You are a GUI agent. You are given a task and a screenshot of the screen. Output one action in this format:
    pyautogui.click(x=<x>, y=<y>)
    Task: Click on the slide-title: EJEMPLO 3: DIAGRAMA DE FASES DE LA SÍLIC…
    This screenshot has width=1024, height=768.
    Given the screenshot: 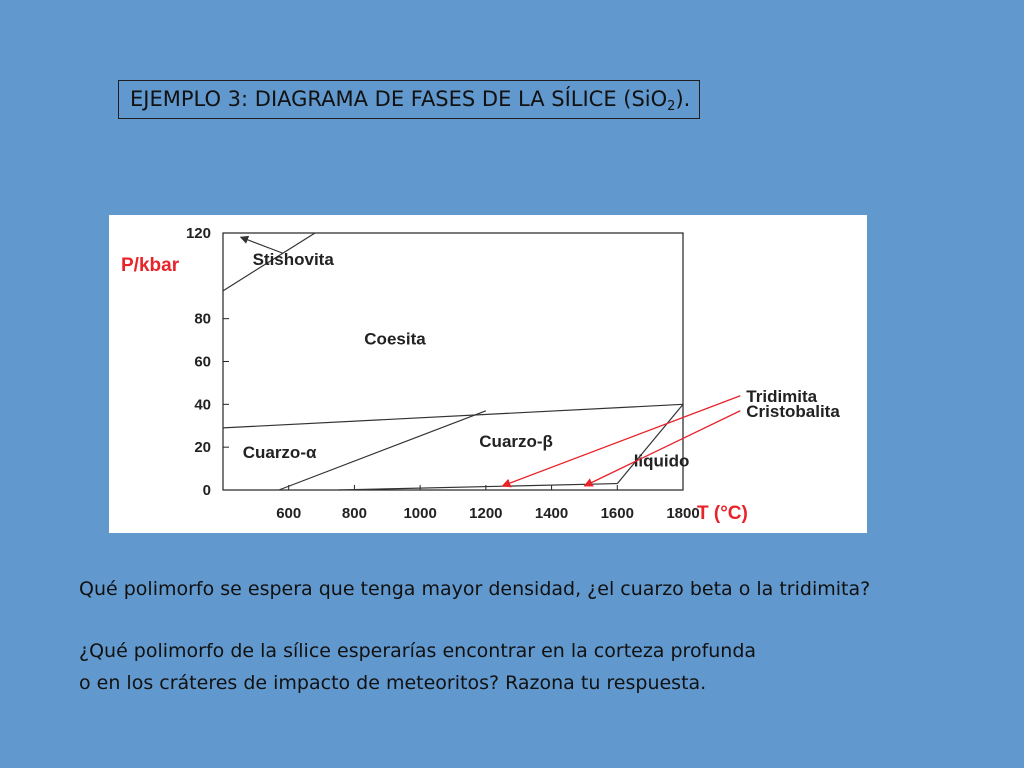 What is the action you would take?
    pyautogui.click(x=409, y=99)
    